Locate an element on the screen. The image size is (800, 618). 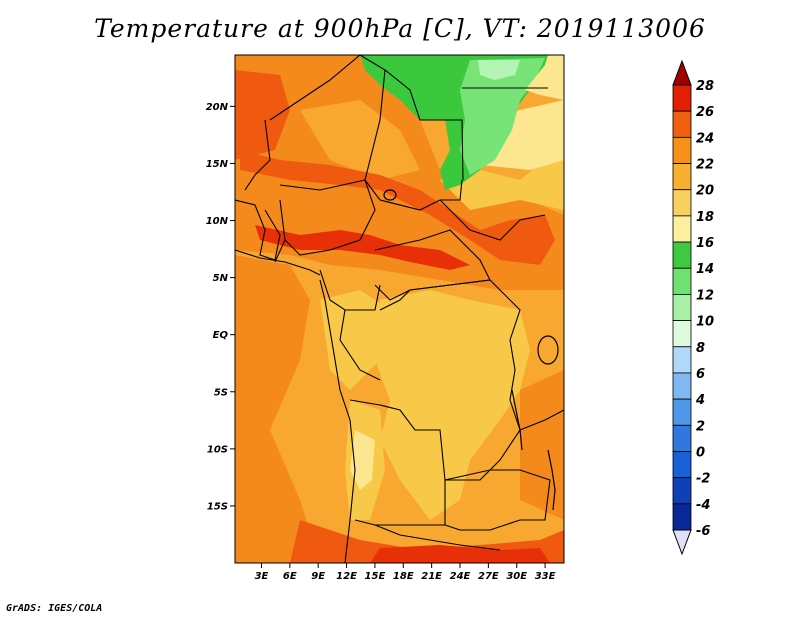
field-26-nw is located at coordinates (262, 115).